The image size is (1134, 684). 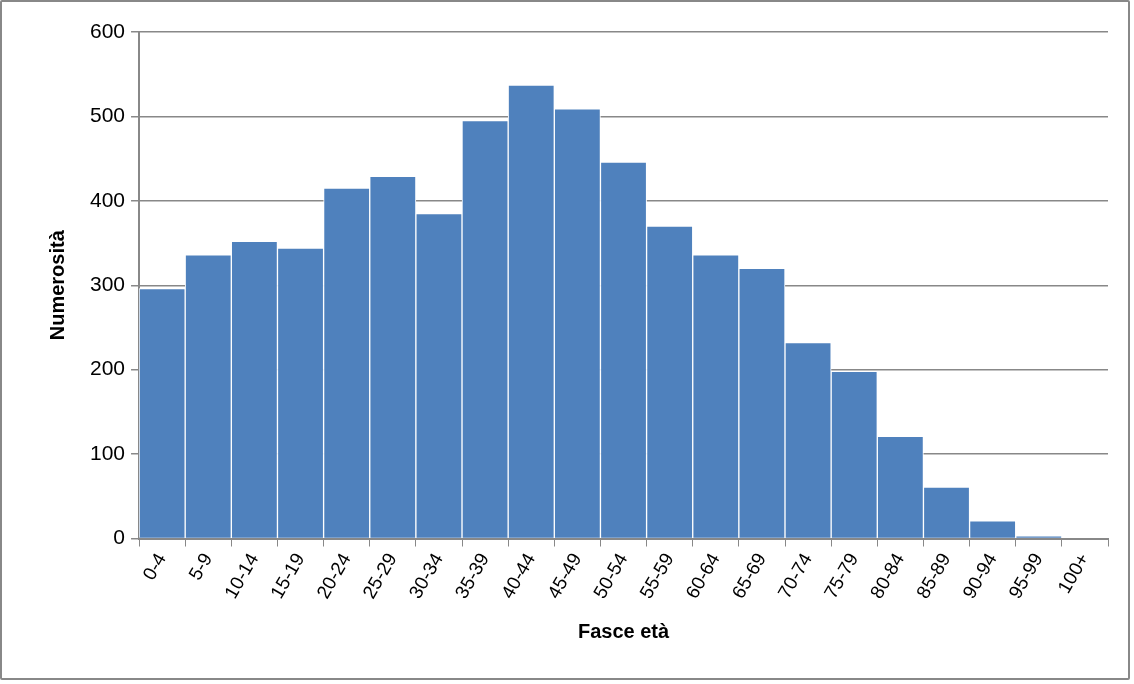 I want to click on y-tick-label: 500, so click(x=107, y=115).